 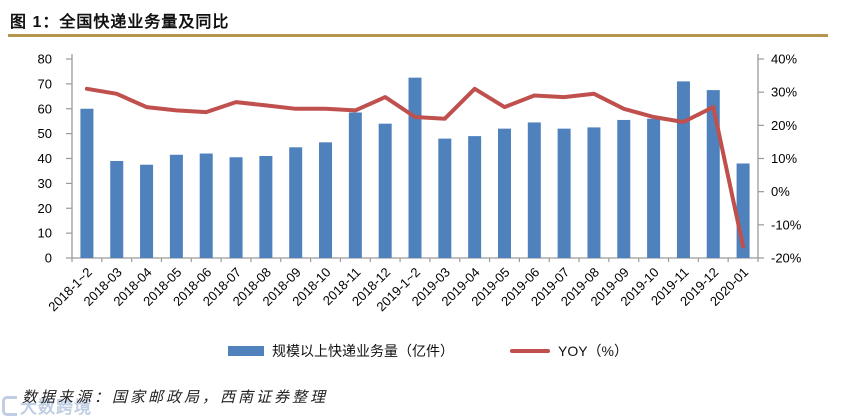 What do you see at coordinates (784, 92) in the screenshot?
I see `right-axis-tick-label: 30%` at bounding box center [784, 92].